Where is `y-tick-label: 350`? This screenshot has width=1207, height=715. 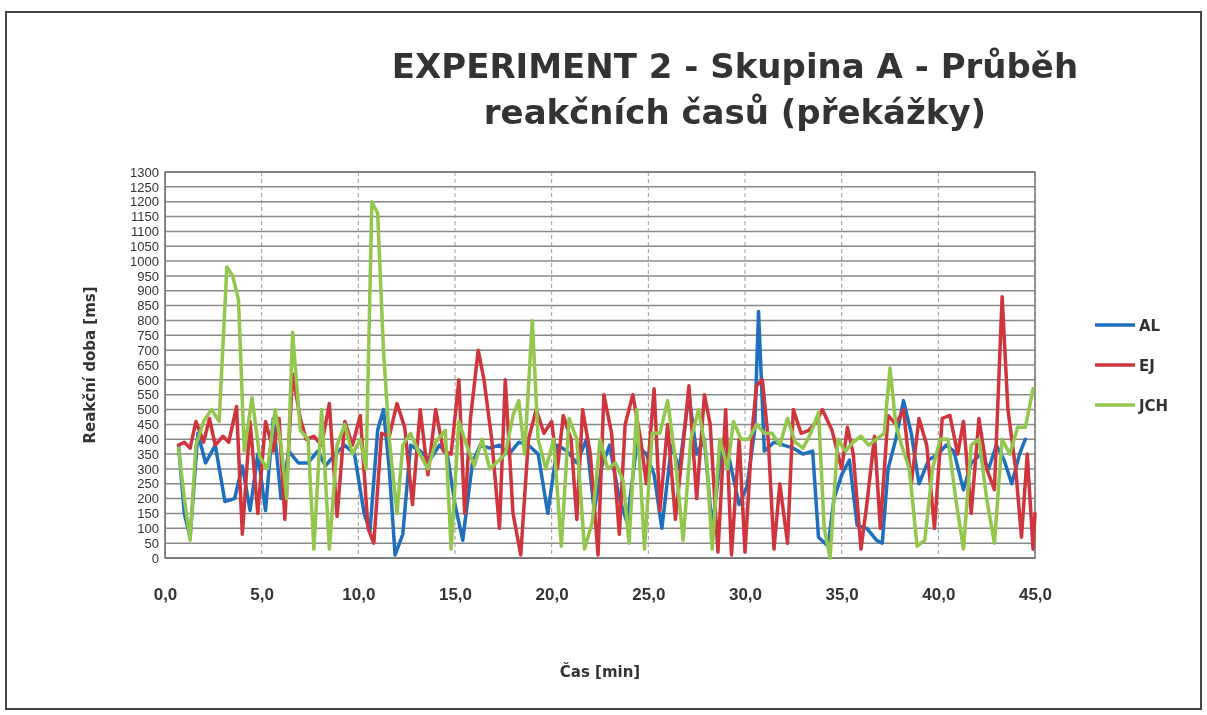
y-tick-label: 350 is located at coordinates (148, 454).